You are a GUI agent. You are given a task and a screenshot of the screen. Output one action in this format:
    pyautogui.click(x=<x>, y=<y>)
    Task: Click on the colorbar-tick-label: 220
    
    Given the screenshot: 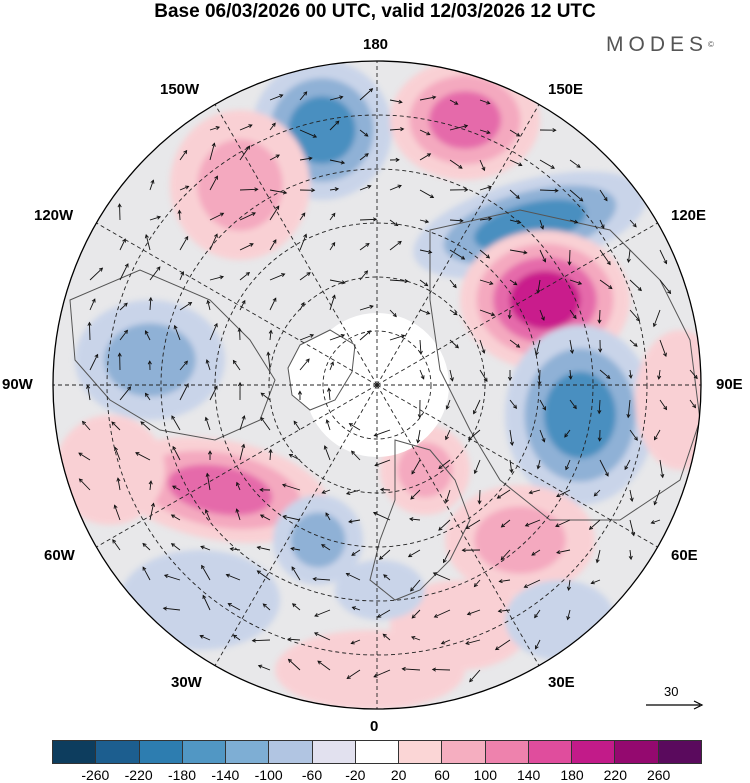 What is the action you would take?
    pyautogui.click(x=615, y=775)
    